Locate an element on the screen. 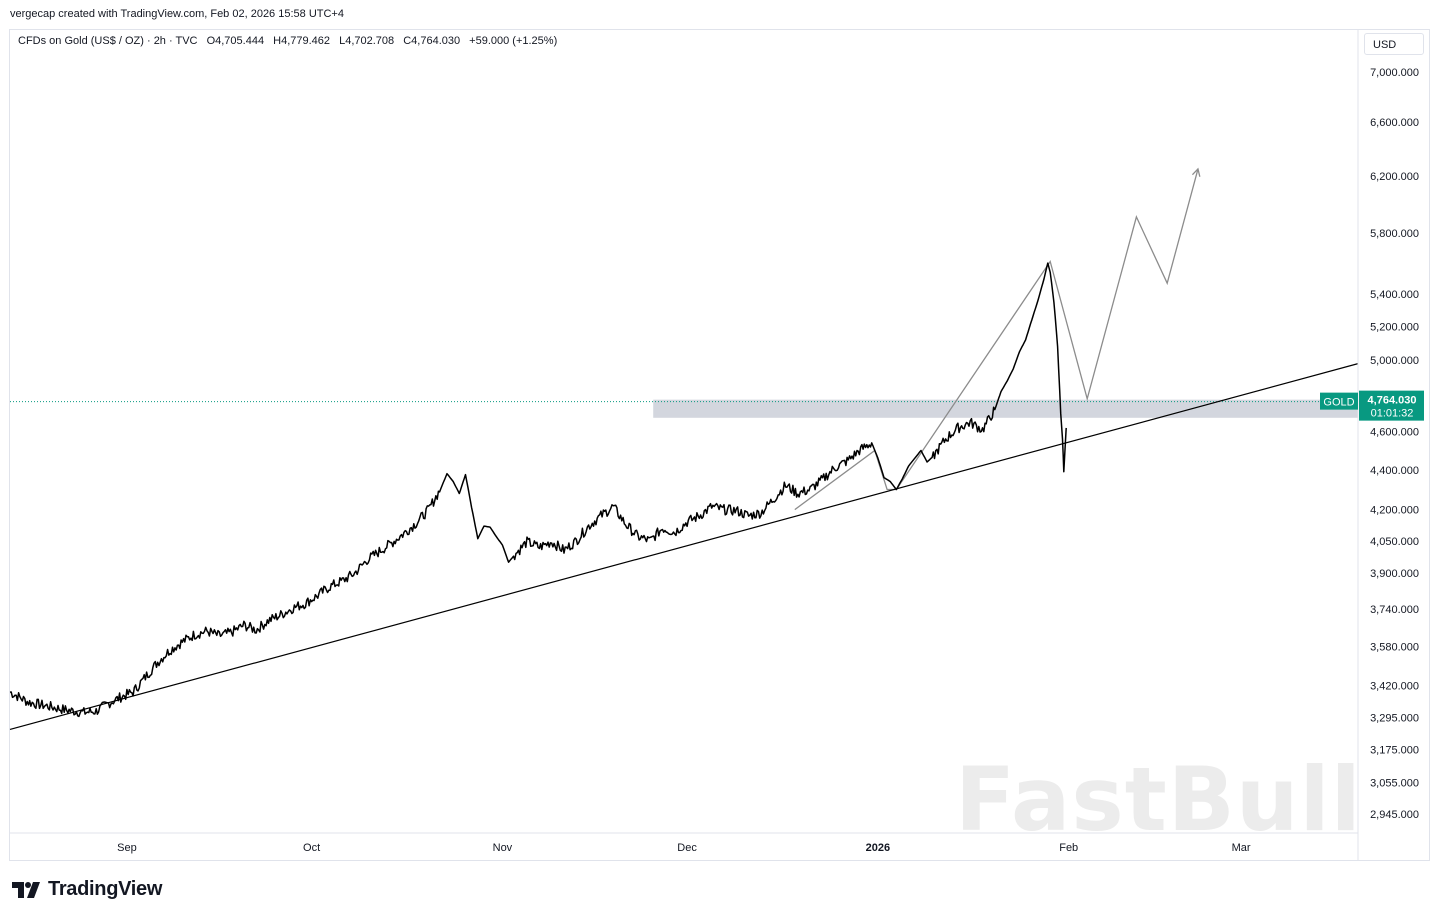  legend-low: L4,702.708 is located at coordinates (367, 41).